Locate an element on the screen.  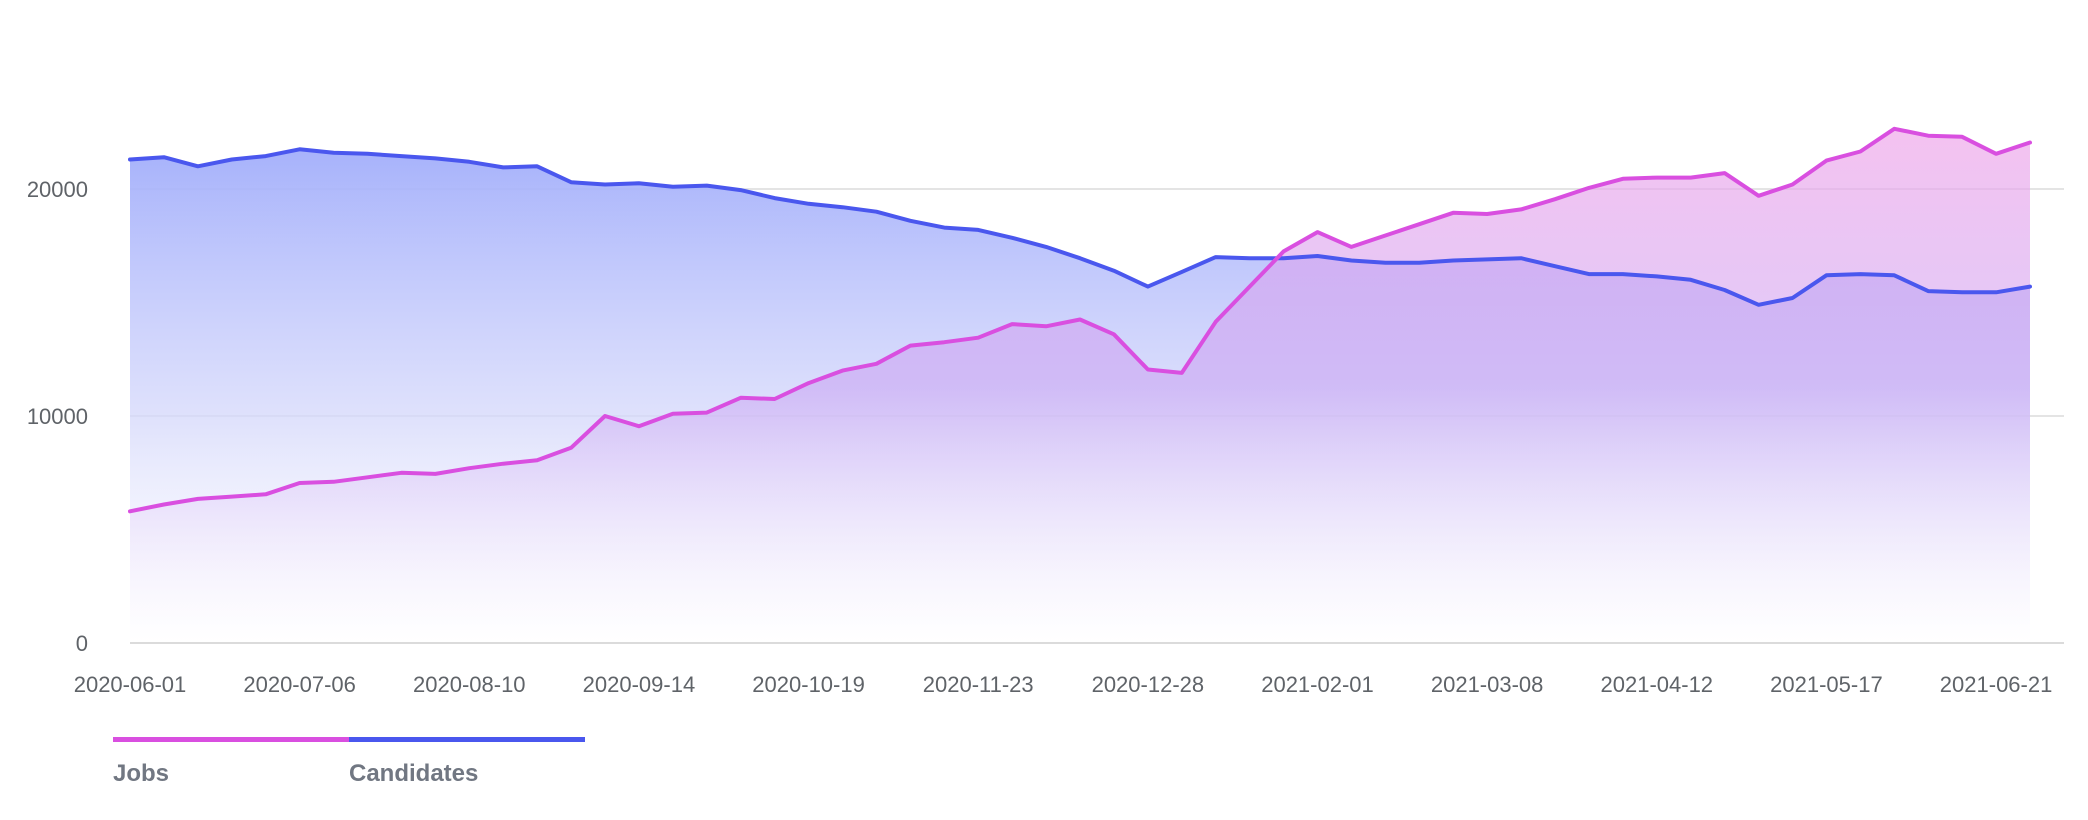
x-tick-label: 2020-07-06 is located at coordinates (299, 684).